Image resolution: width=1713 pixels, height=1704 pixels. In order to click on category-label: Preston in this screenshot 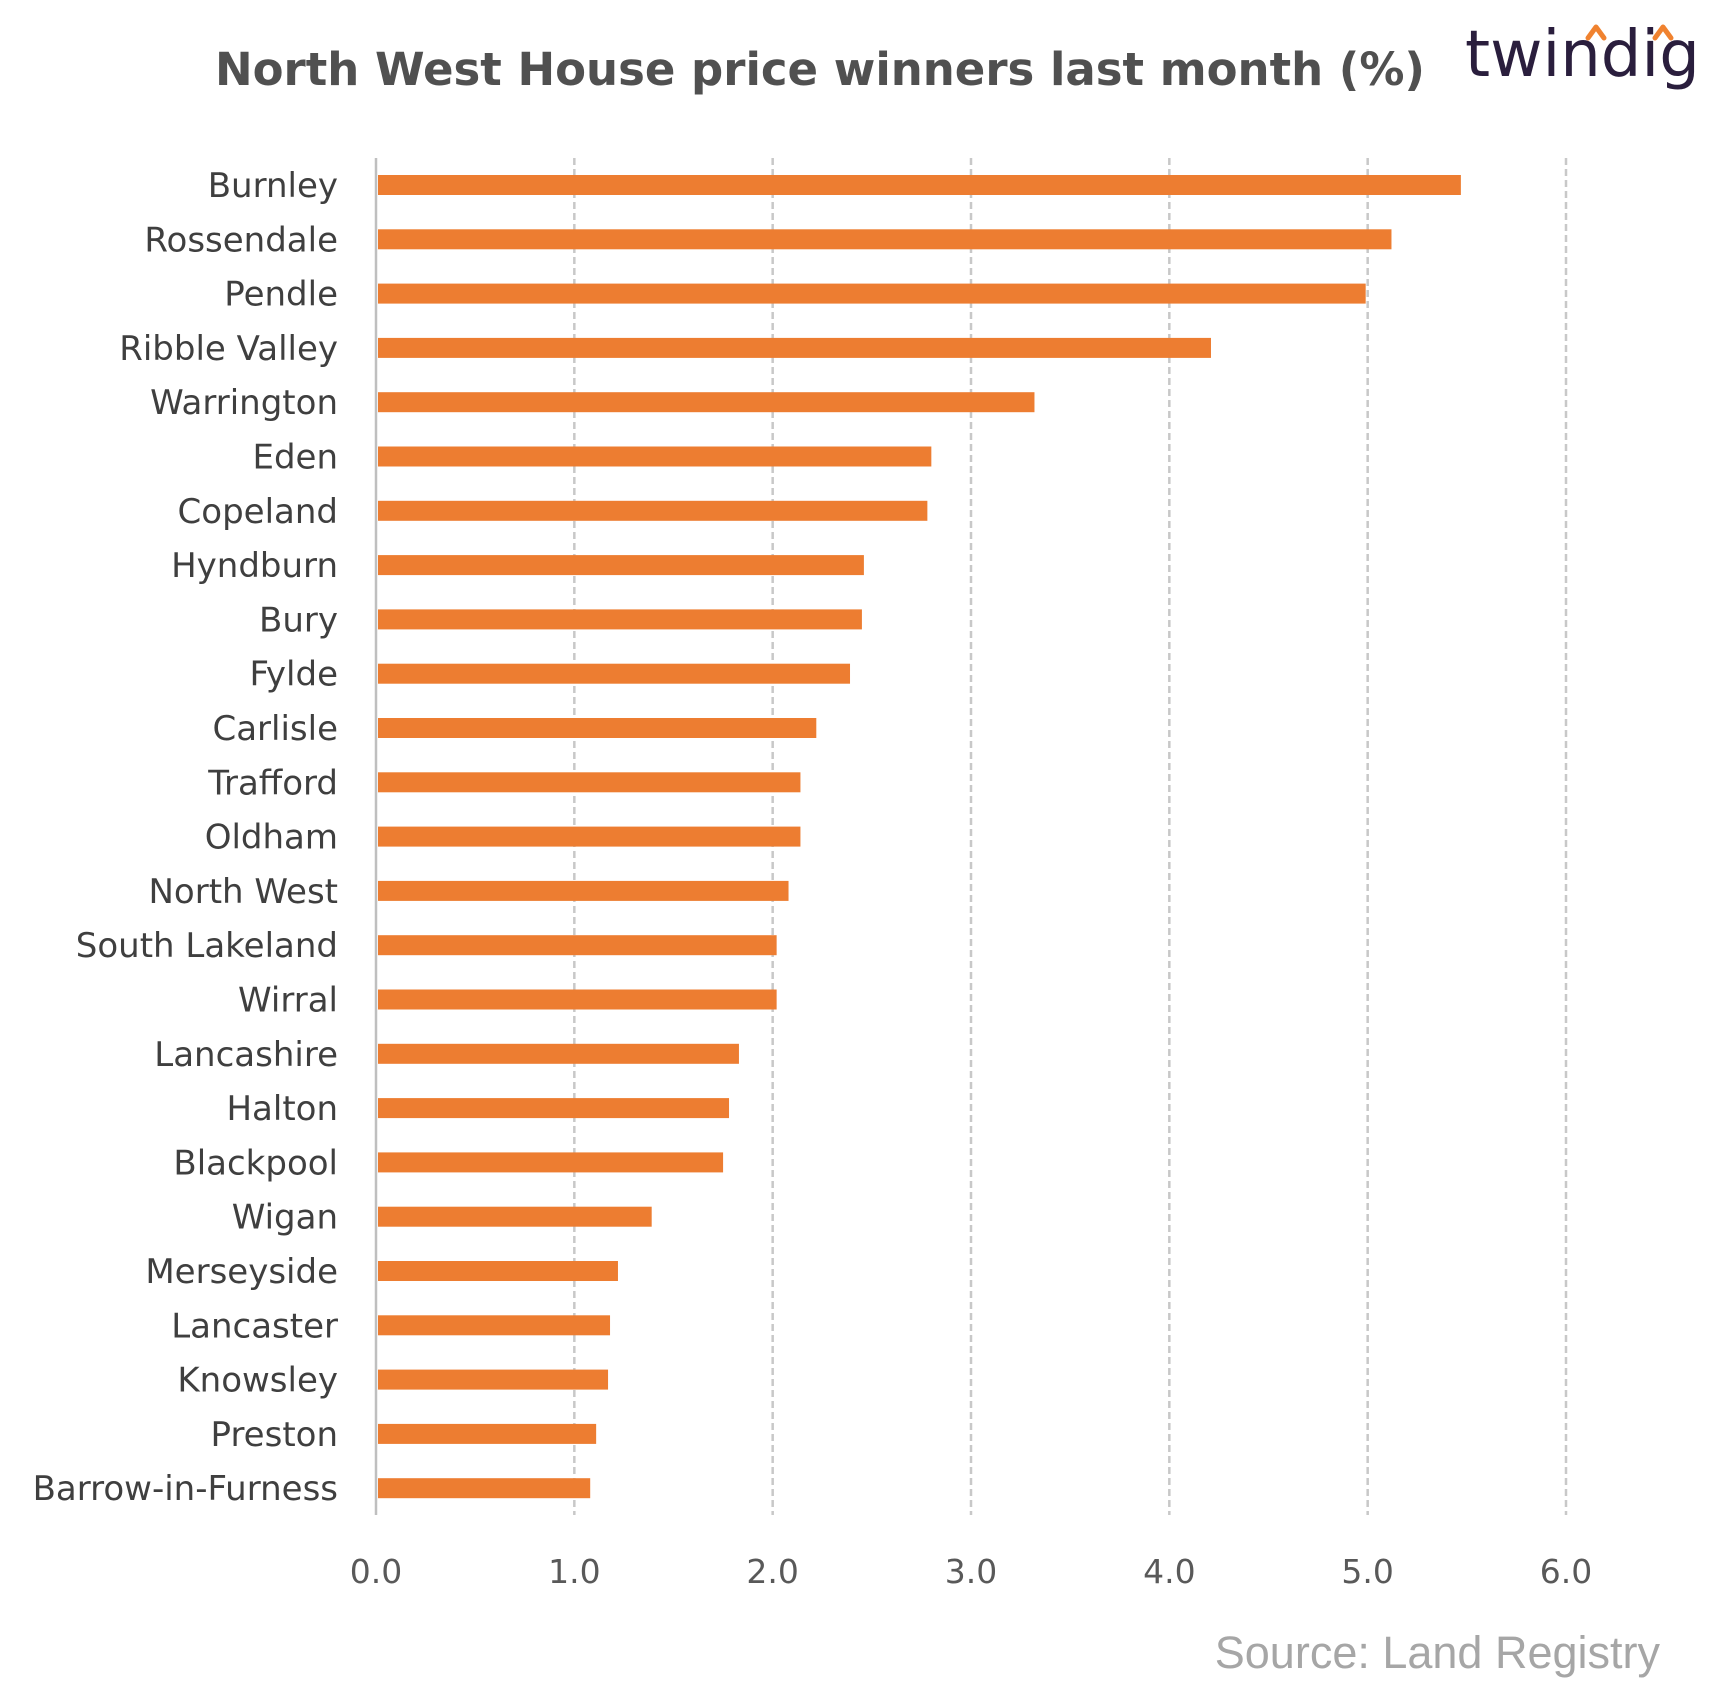, I will do `click(274, 1435)`.